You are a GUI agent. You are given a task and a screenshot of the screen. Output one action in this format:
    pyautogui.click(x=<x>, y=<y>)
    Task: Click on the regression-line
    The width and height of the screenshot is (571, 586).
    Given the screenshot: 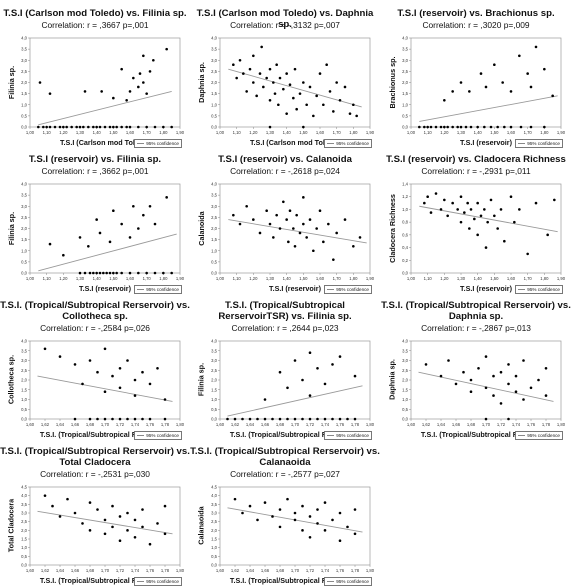 What is the action you would take?
    pyautogui.click(x=105, y=388)
    